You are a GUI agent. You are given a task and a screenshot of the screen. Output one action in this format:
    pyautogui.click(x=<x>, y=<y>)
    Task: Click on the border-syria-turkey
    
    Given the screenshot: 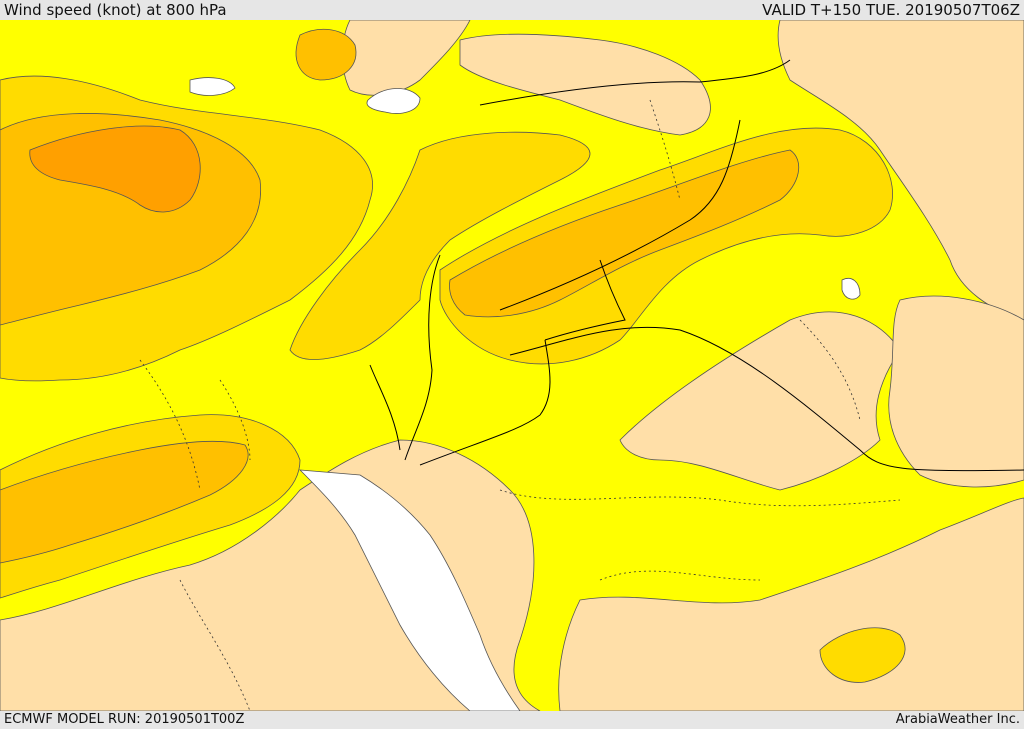 What is the action you would take?
    pyautogui.click(x=635, y=82)
    